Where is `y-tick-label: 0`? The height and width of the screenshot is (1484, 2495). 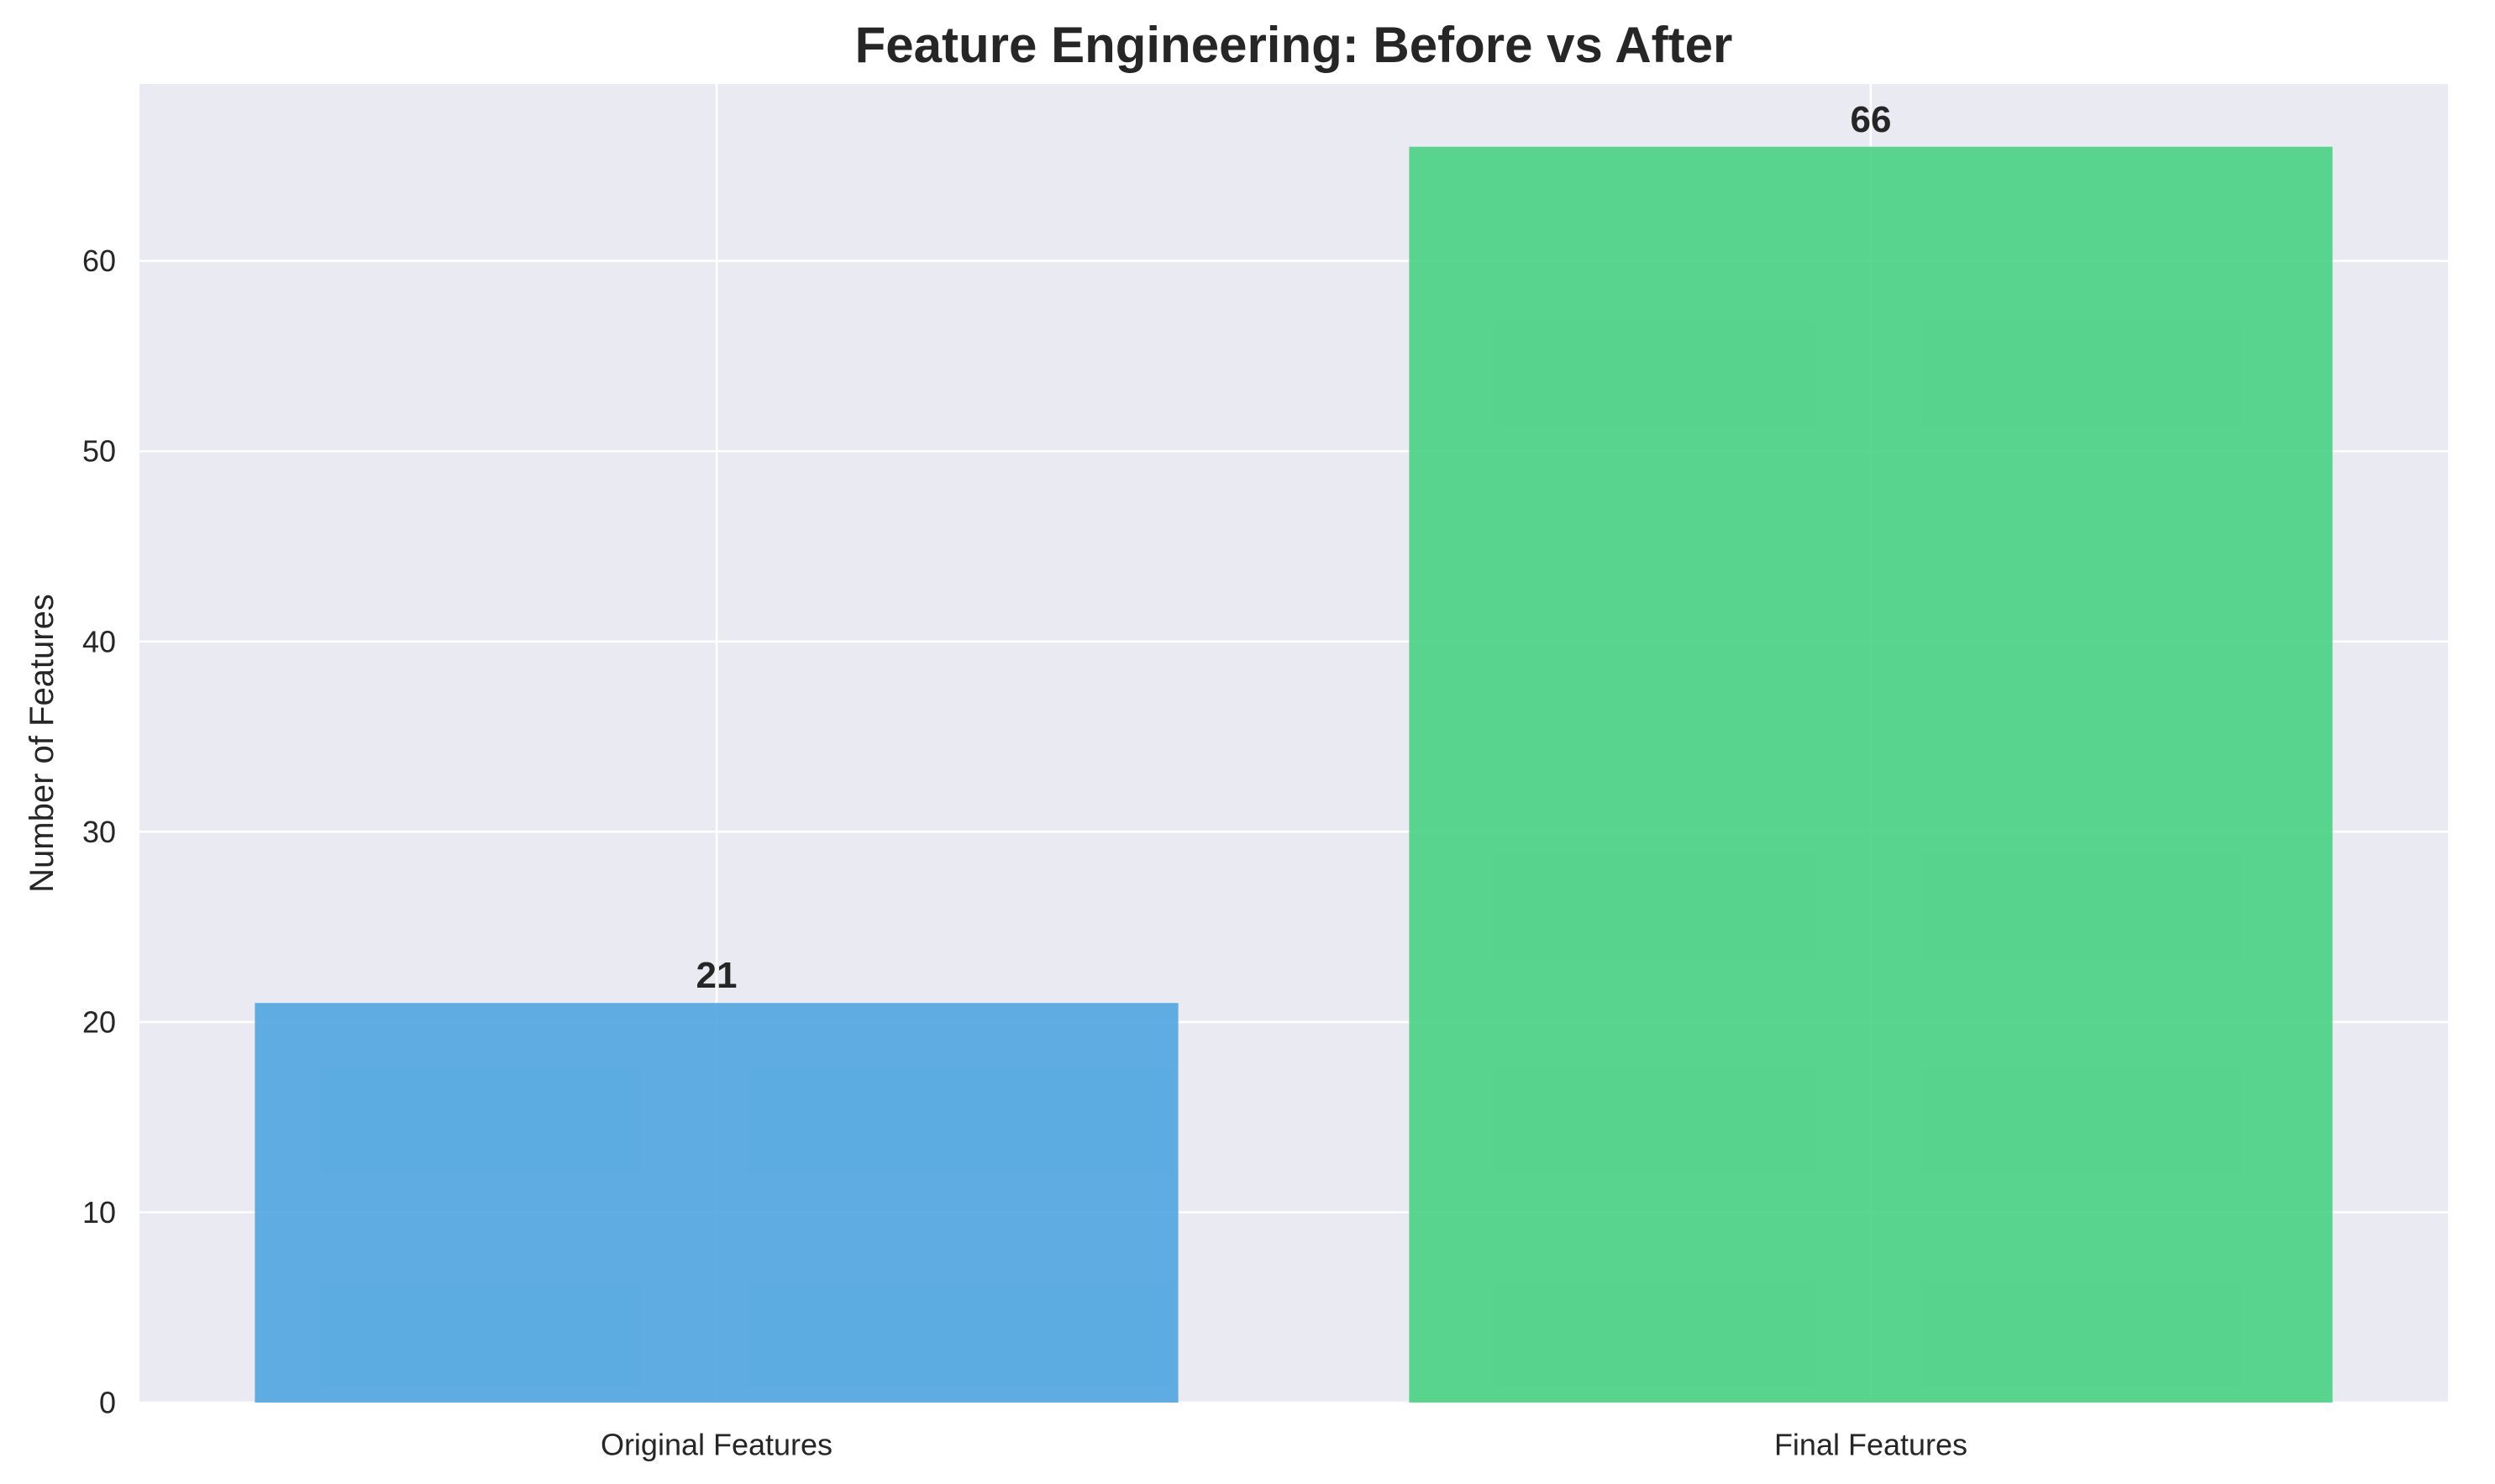 y-tick-label: 0 is located at coordinates (107, 1403).